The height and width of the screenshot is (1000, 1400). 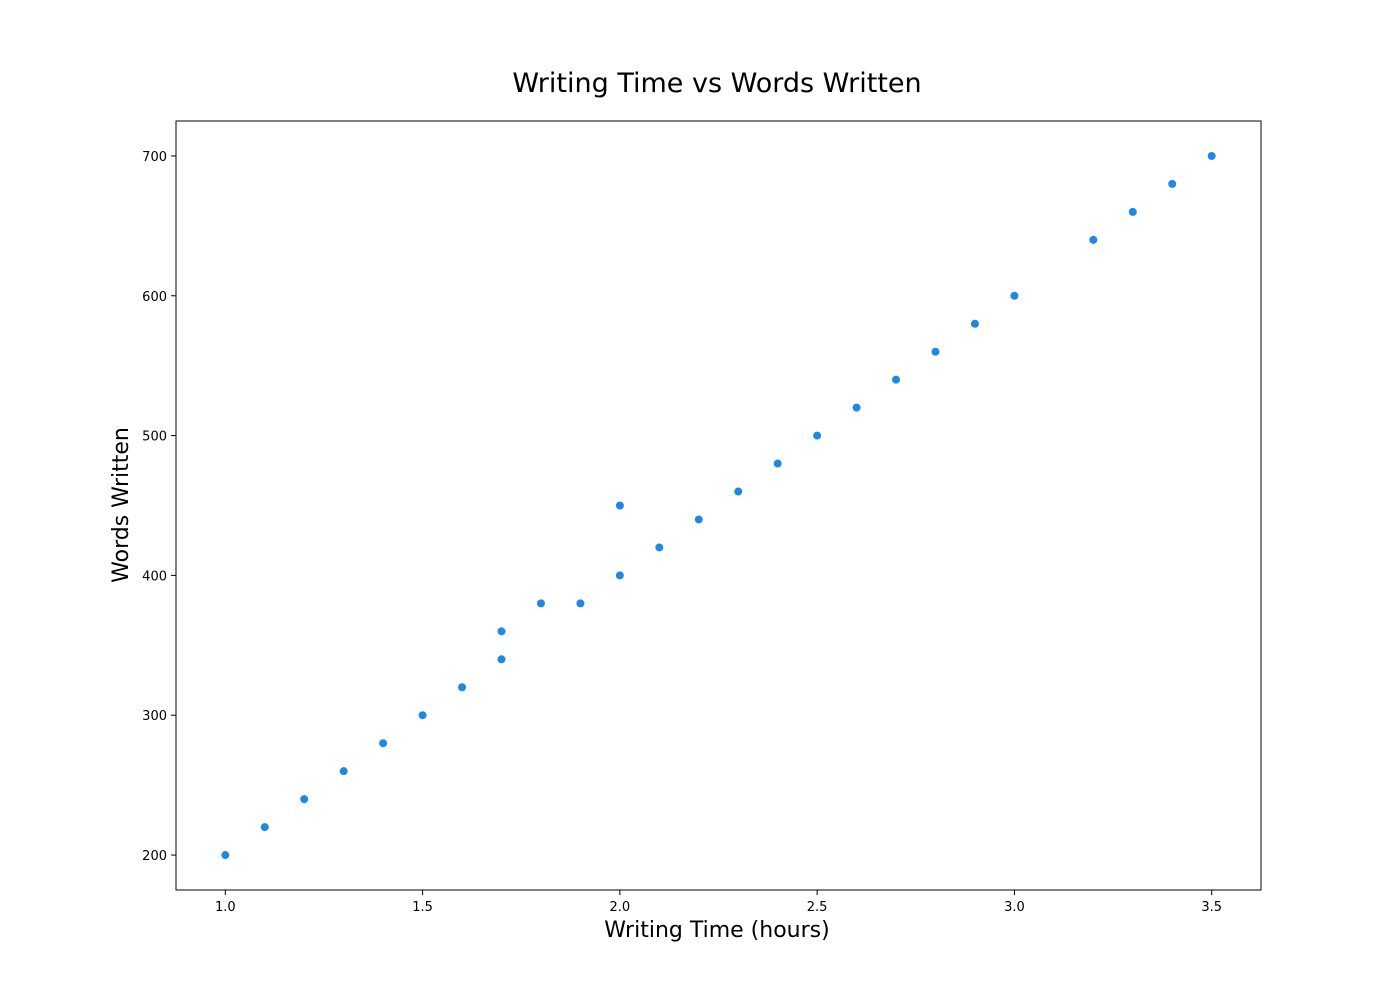 What do you see at coordinates (154, 716) in the screenshot?
I see `y-tick-label: 300` at bounding box center [154, 716].